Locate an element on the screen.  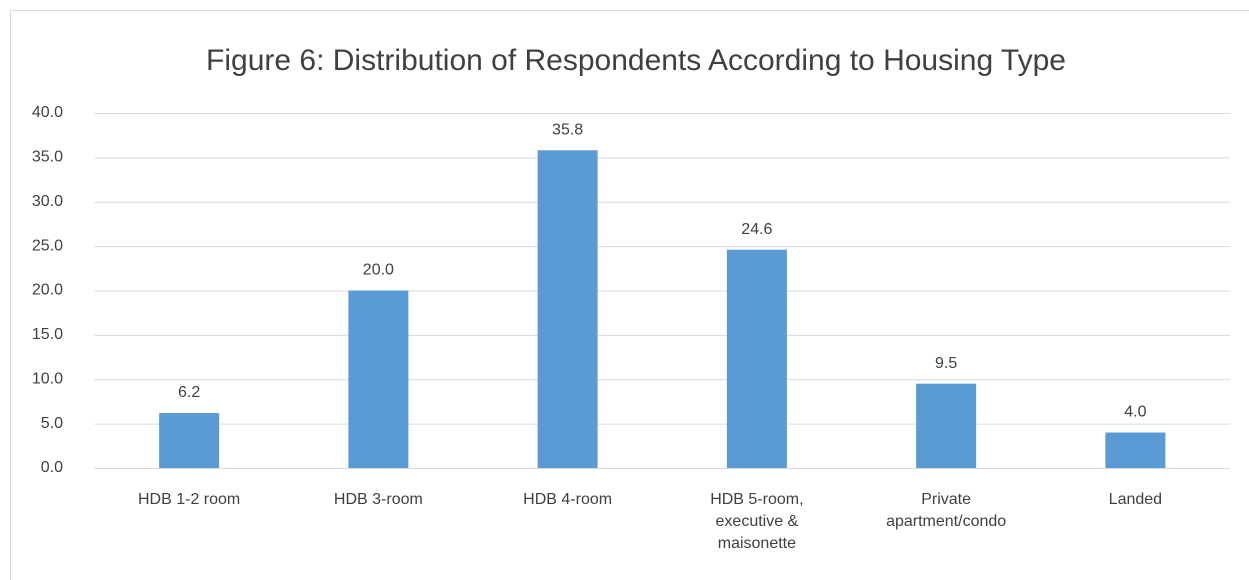
y-tick-label: 30.0 is located at coordinates (47, 201).